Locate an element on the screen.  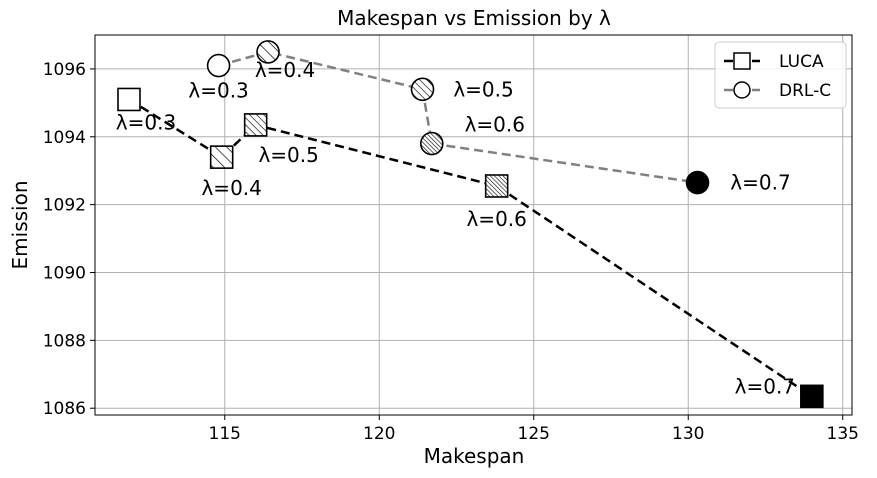
y-tick-label: 1088 is located at coordinates (64, 341).